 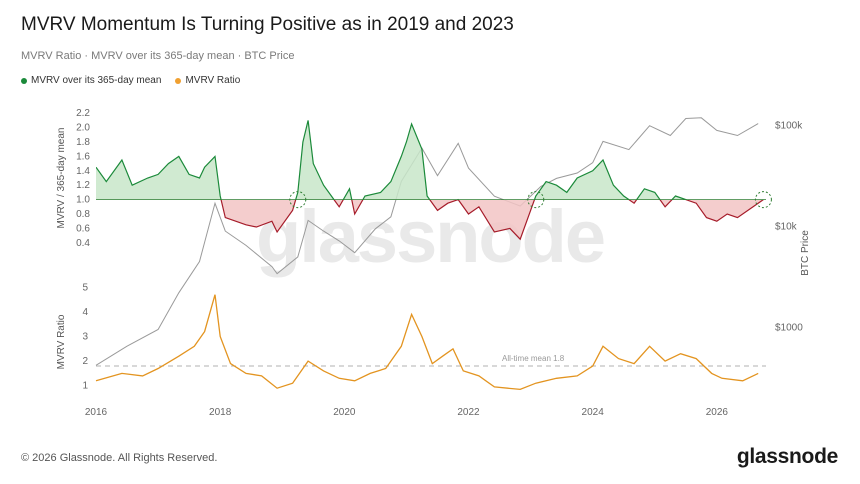 I want to click on top-y-tick-label: 0.6, so click(x=83, y=228).